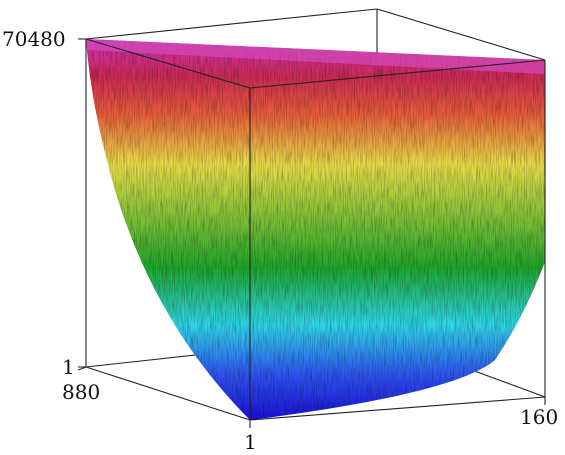  I want to click on box-edge-front-top-left, so click(168, 63).